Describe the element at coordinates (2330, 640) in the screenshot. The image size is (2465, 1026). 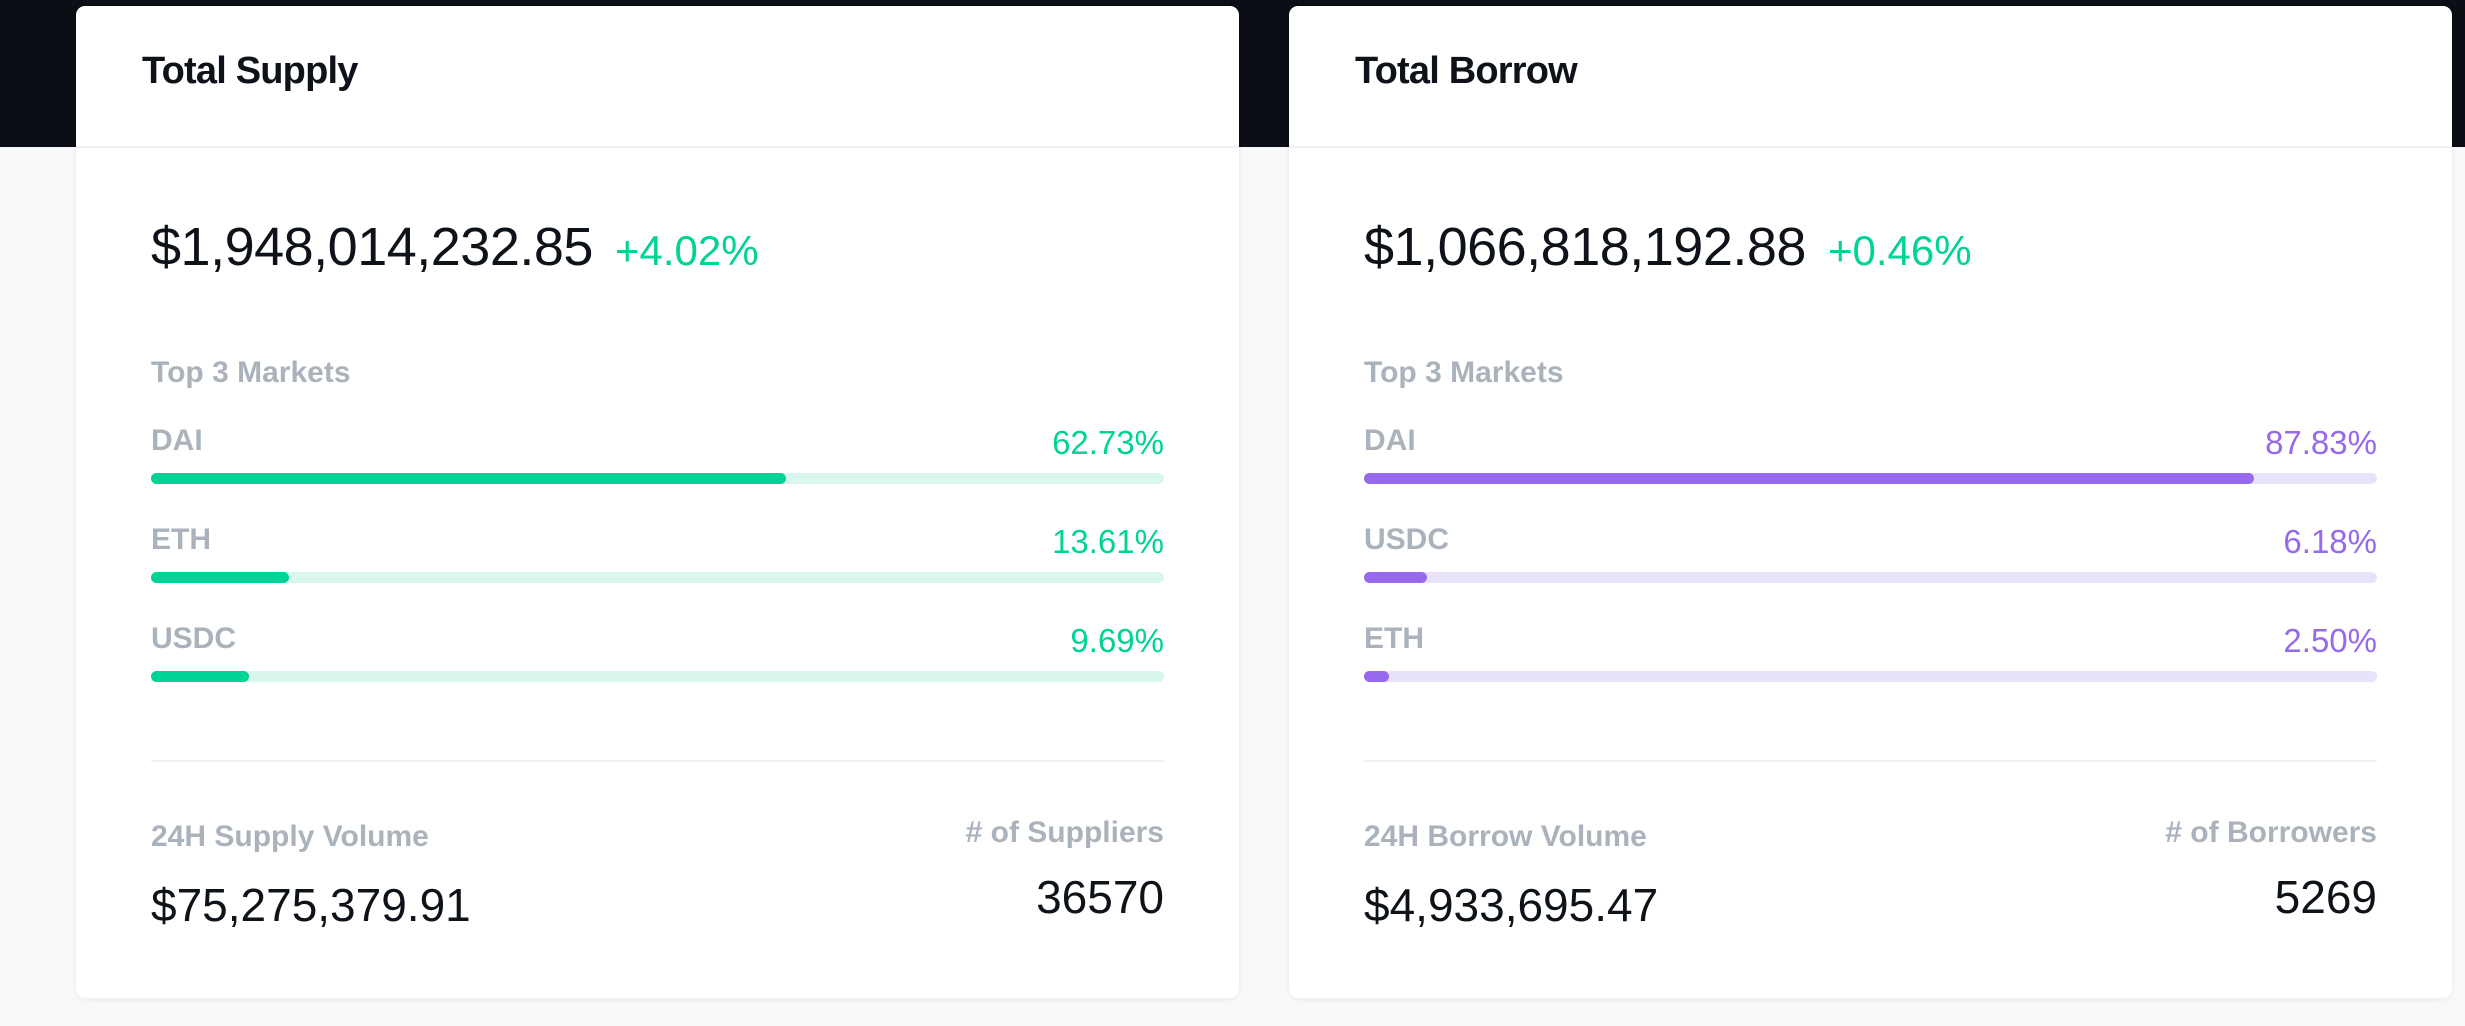
I see `market-percent: 2.50%` at that location.